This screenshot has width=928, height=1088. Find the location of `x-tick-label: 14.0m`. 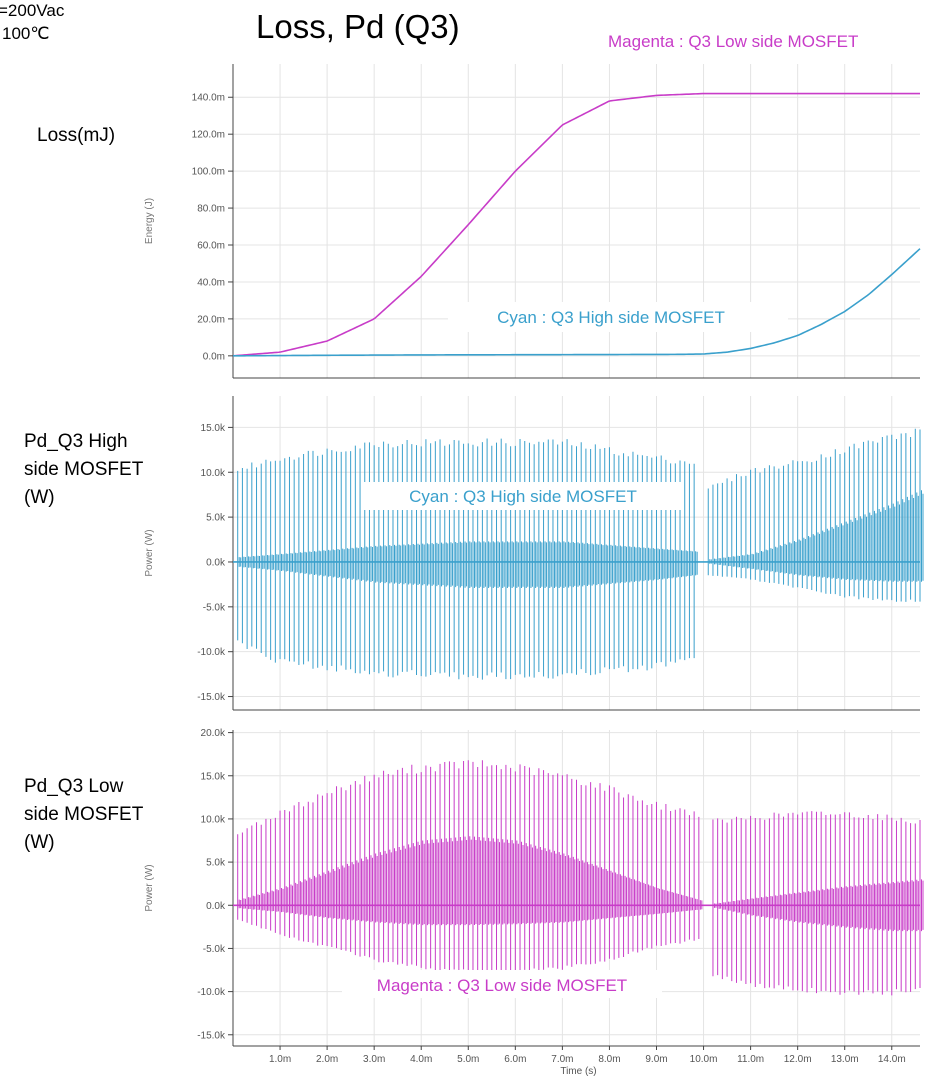

x-tick-label: 14.0m is located at coordinates (892, 1059).